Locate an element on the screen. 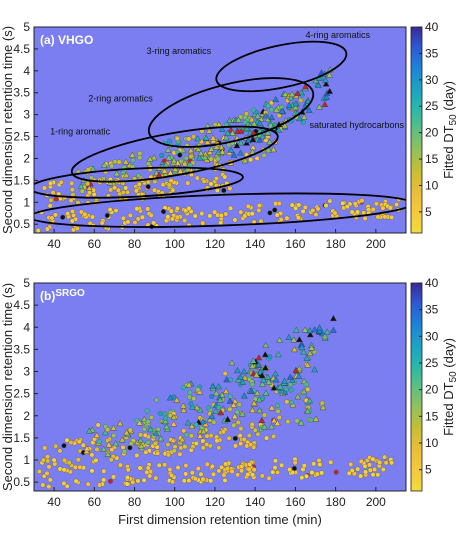 The width and height of the screenshot is (474, 551). y-tick-label: 4.5 is located at coordinates (21, 49).